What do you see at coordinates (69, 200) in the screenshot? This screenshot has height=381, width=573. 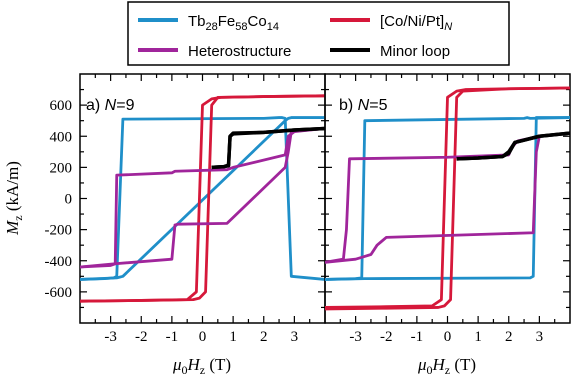 I see `y-tick-label: 0` at bounding box center [69, 200].